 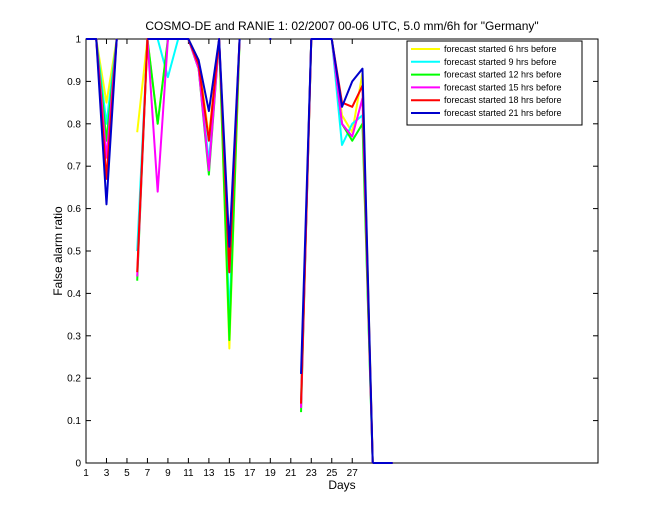 I want to click on x-tick-label: 21, so click(x=291, y=473).